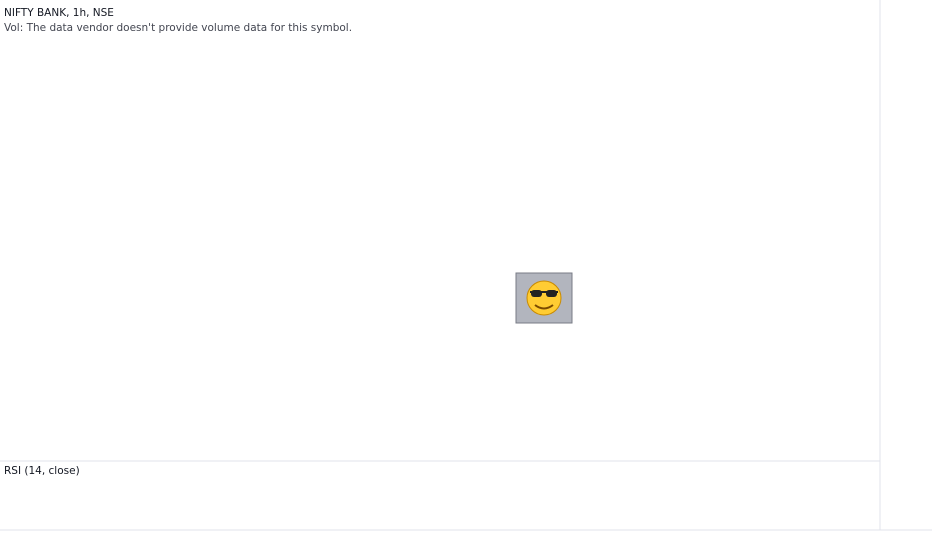 This screenshot has width=932, height=550. I want to click on rsi-title: RSI (14, close), so click(42, 471).